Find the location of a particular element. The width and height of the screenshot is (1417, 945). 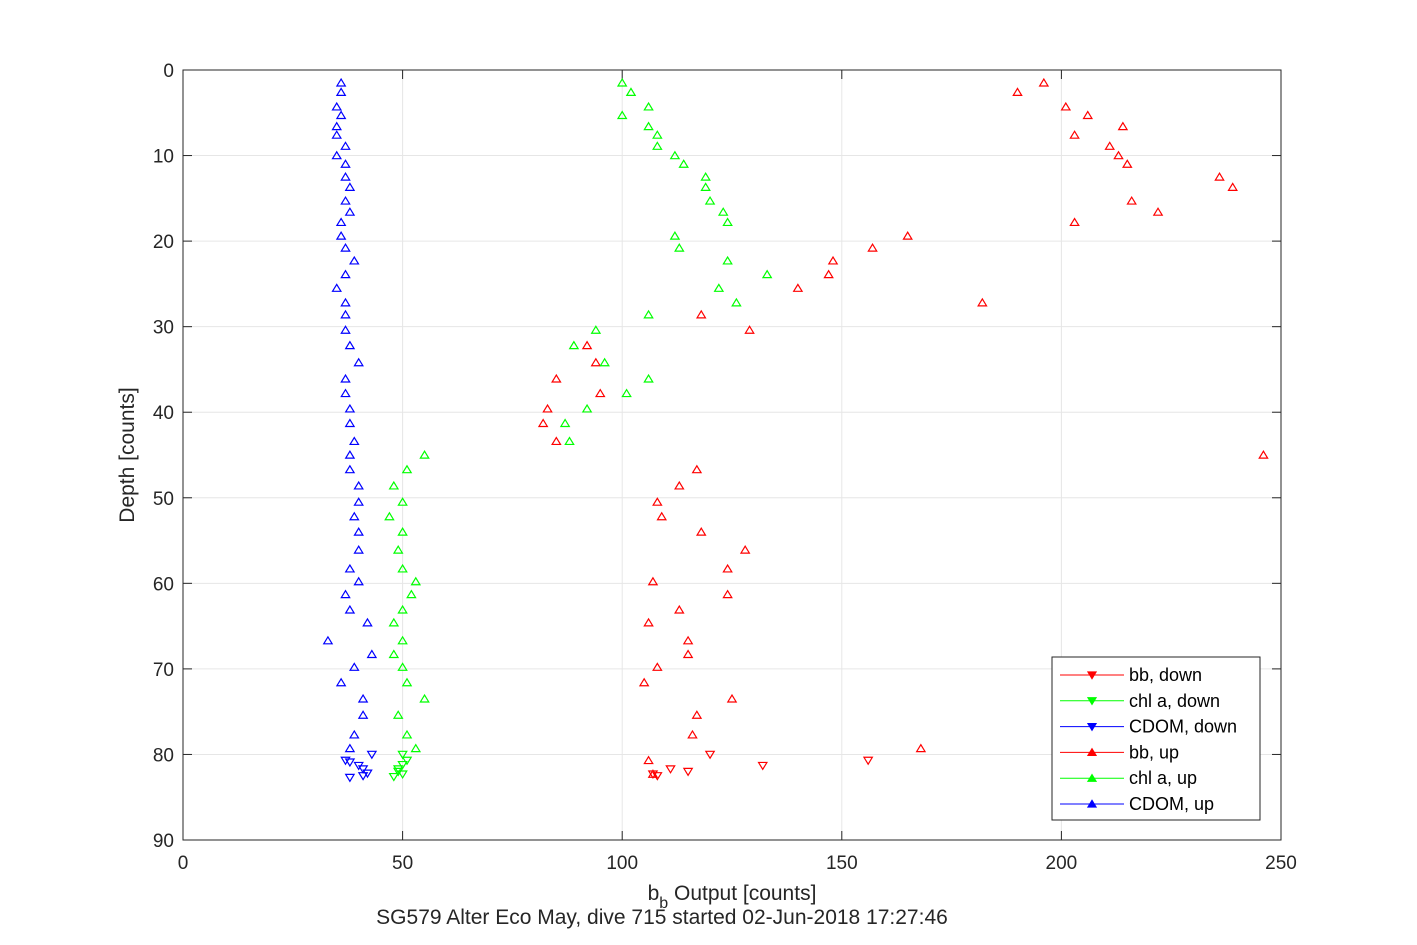

x-tick-label: 200 is located at coordinates (1062, 863).